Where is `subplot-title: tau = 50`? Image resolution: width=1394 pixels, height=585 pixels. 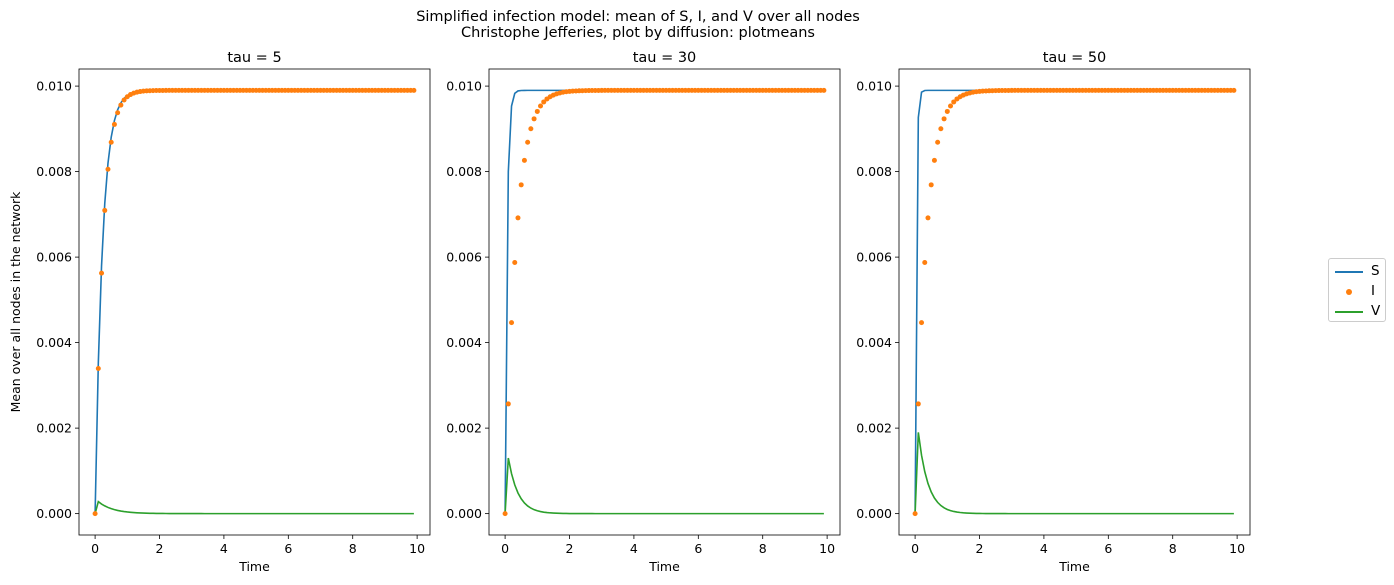 subplot-title: tau = 50 is located at coordinates (1075, 58).